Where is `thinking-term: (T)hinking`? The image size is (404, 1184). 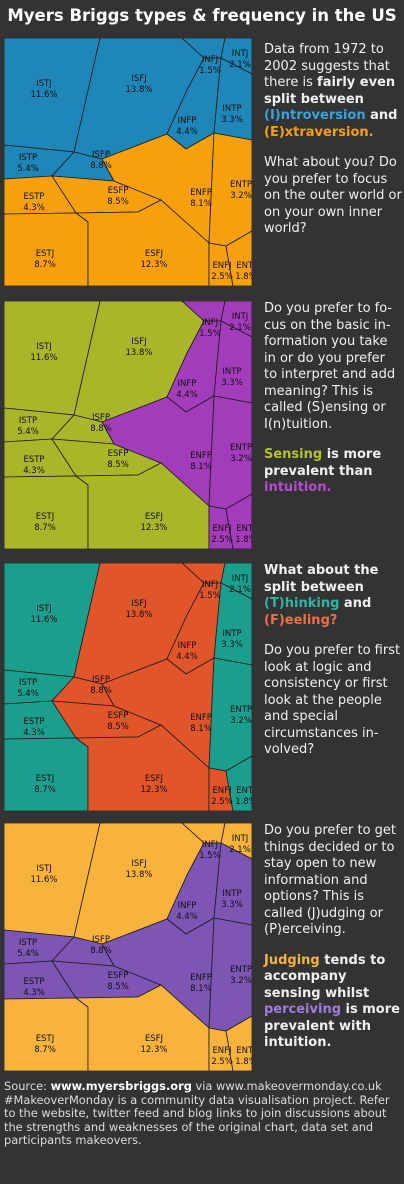
thinking-term: (T)hinking is located at coordinates (302, 603).